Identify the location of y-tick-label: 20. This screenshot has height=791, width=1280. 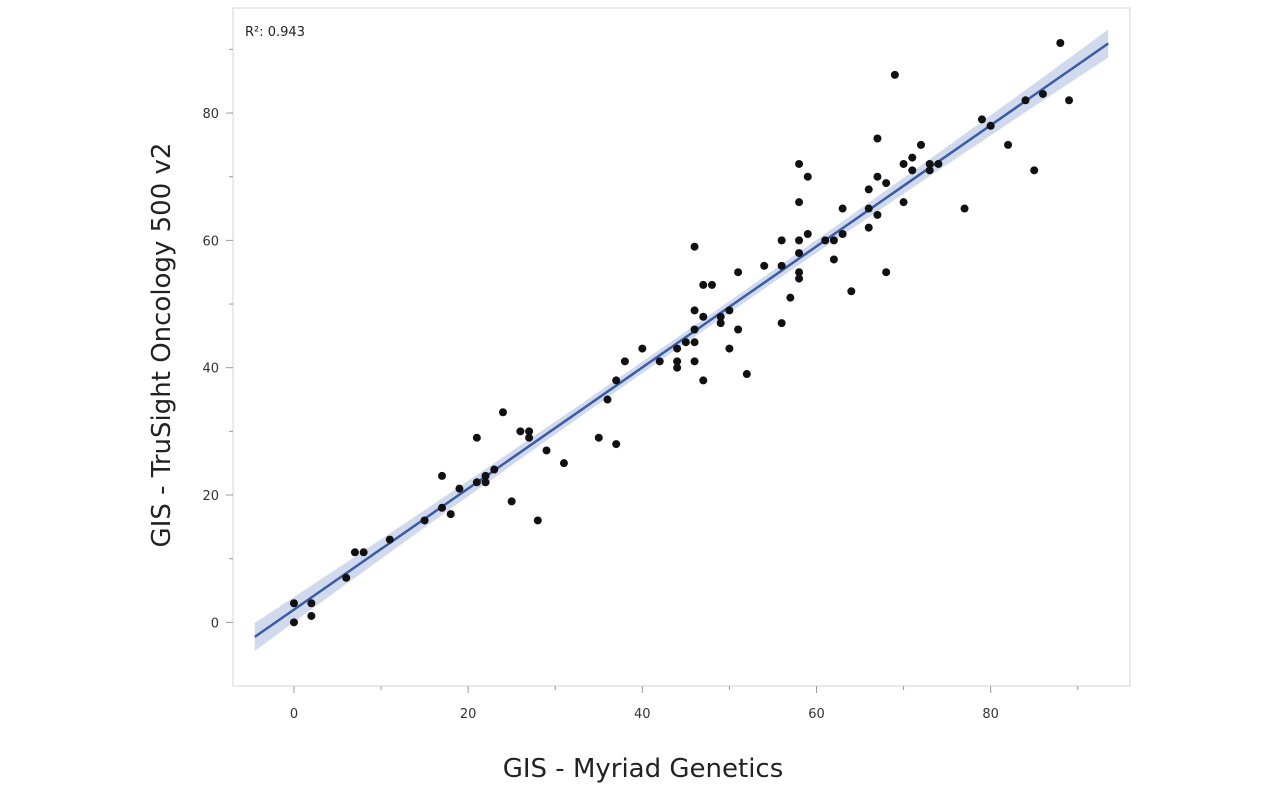
(210, 496).